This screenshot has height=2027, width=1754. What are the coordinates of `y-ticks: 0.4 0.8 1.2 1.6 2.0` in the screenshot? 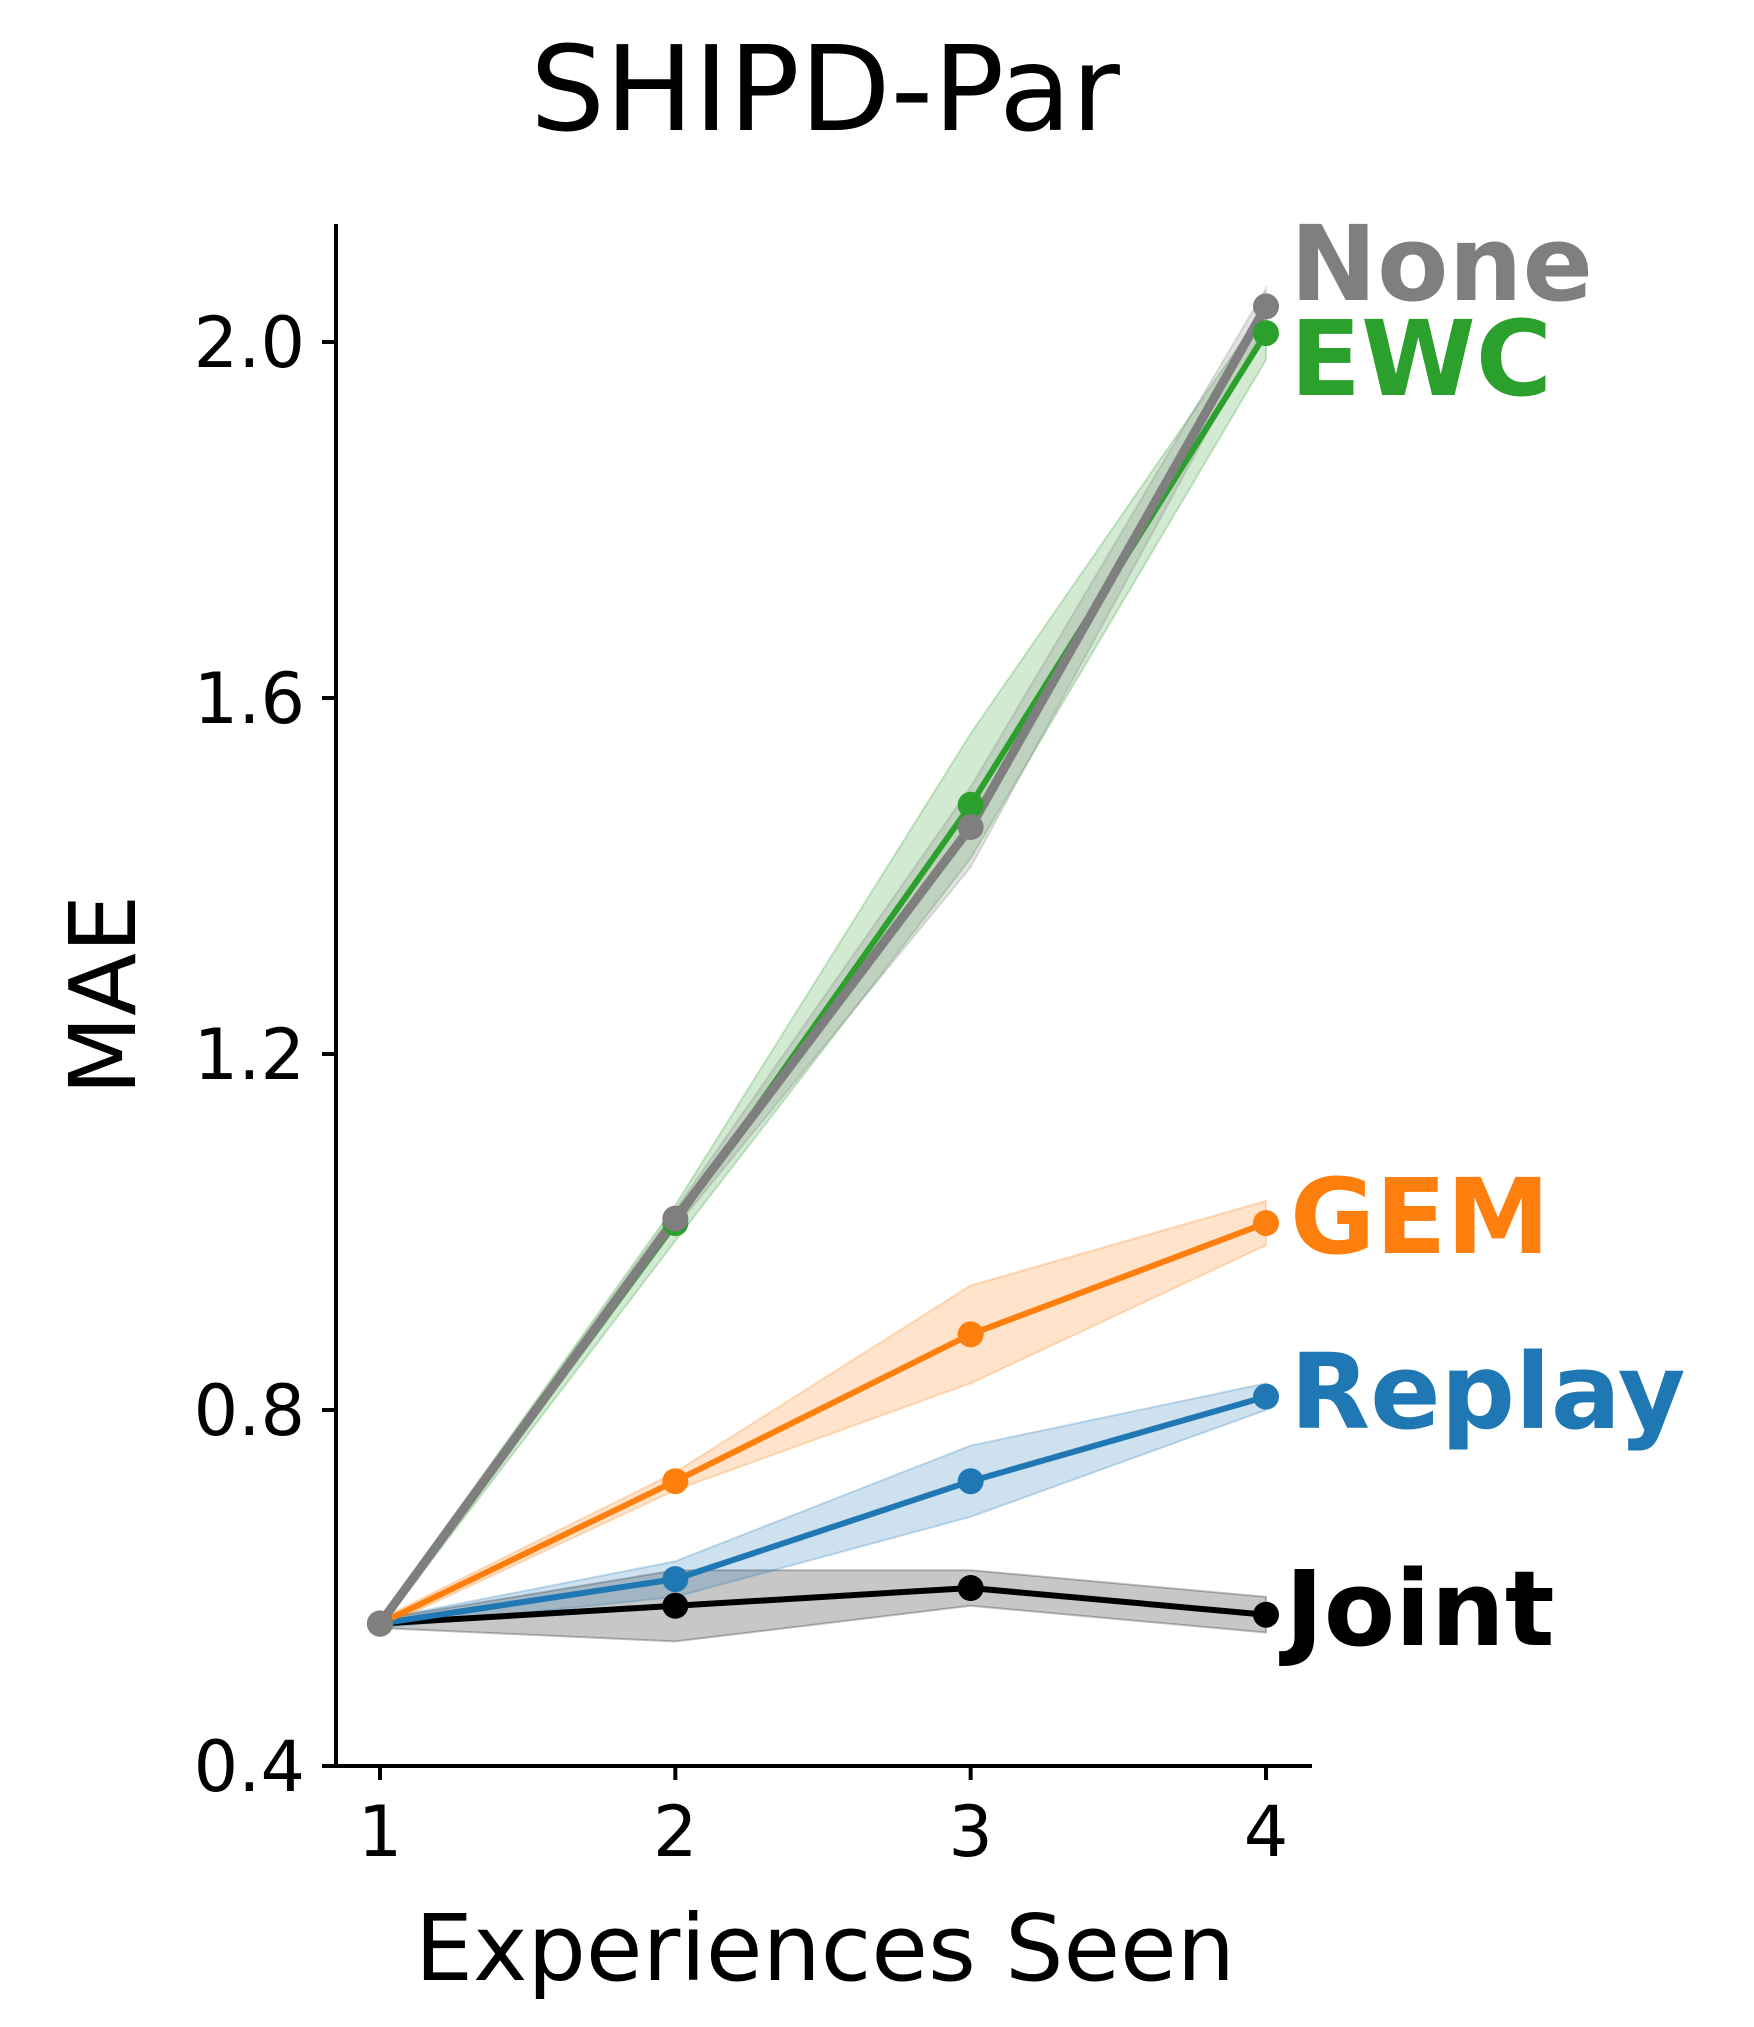 It's located at (265, 1055).